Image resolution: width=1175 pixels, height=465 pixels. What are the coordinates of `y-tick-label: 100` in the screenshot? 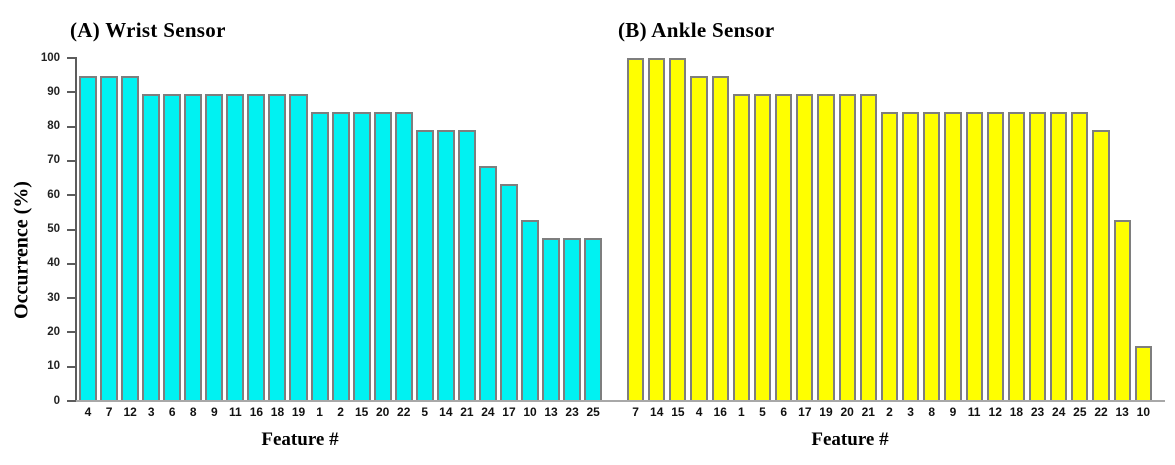 It's located at (50, 57).